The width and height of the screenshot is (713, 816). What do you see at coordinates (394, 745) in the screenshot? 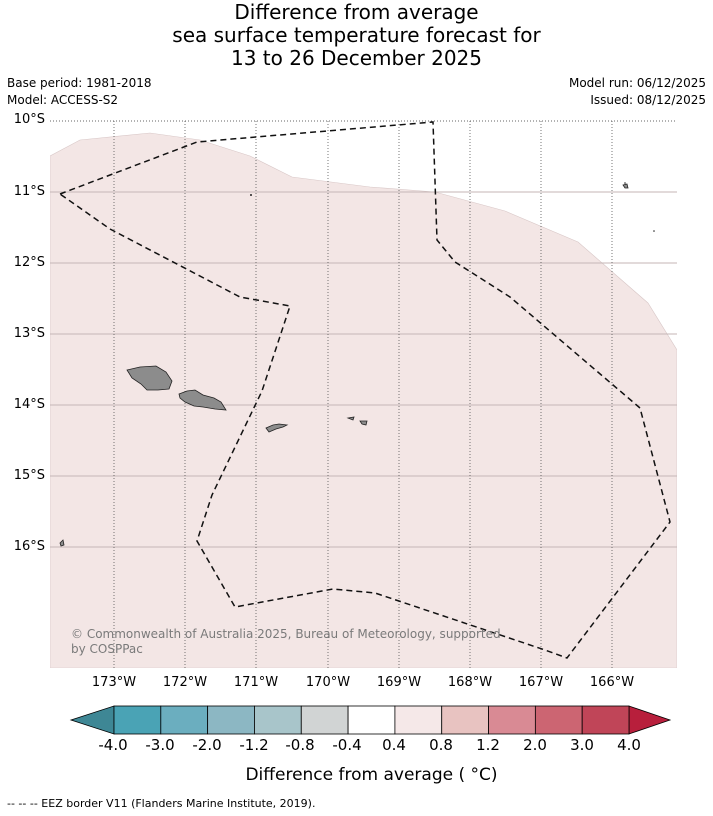
I see `colorbar-tick-label: 0.4` at bounding box center [394, 745].